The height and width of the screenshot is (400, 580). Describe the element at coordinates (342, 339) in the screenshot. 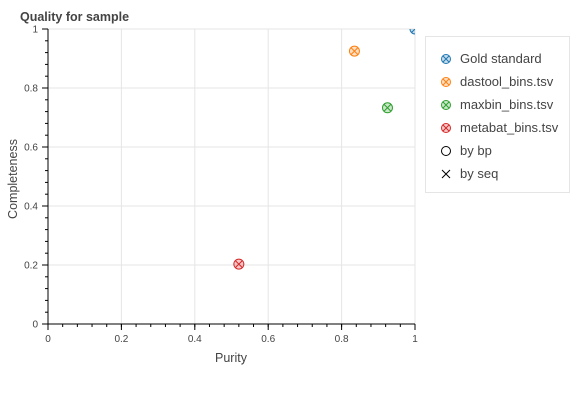

I see `x-tick-label: 0.8` at that location.